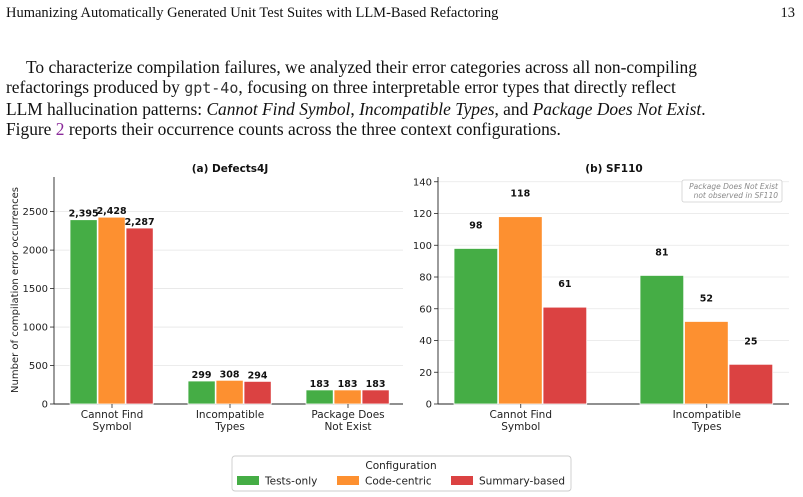  Describe the element at coordinates (35, 328) in the screenshot. I see `y-tick-label: 1000` at that location.